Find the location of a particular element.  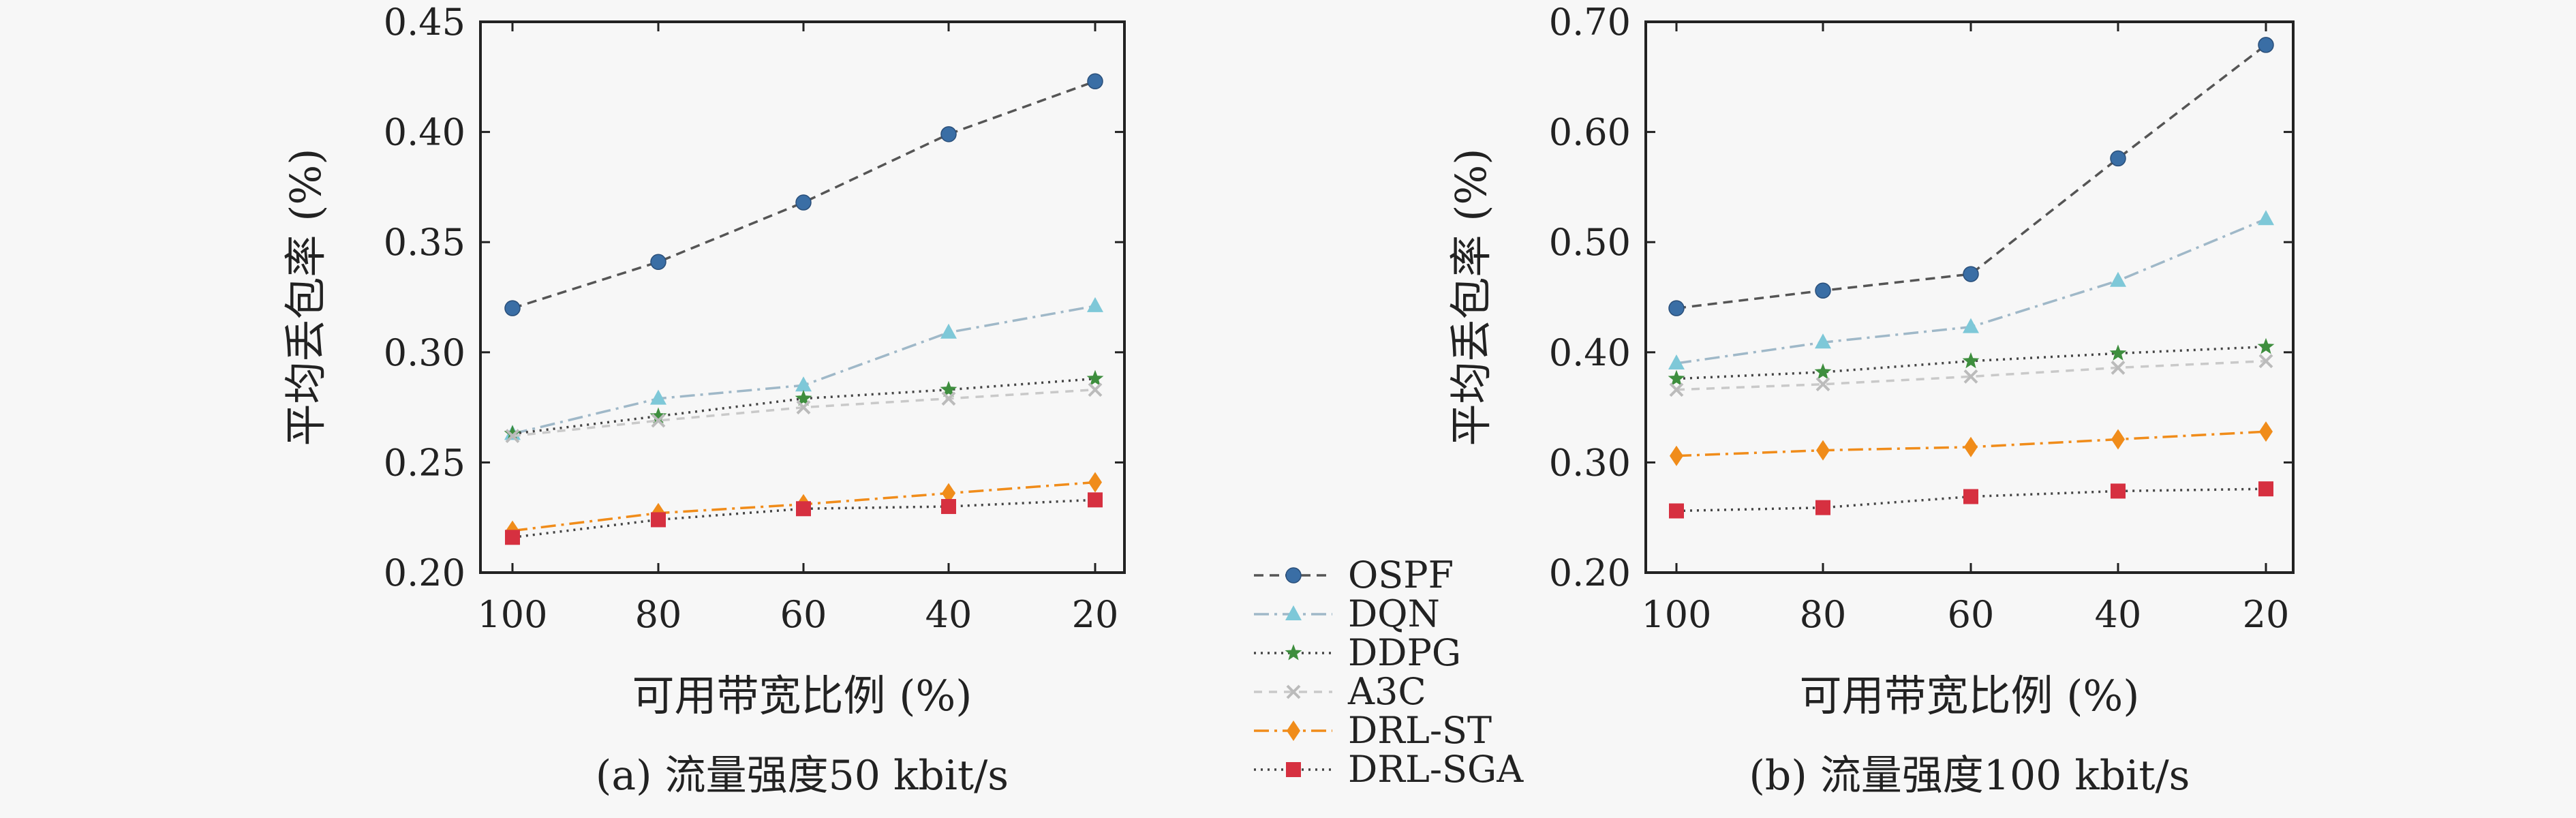

series-a is located at coordinates (804, 309).